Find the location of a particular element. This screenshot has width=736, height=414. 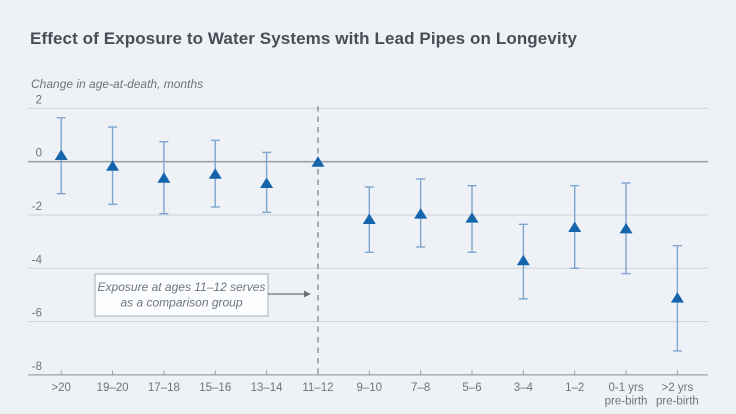

annotation-text: as a comparison group is located at coordinates (181, 303).